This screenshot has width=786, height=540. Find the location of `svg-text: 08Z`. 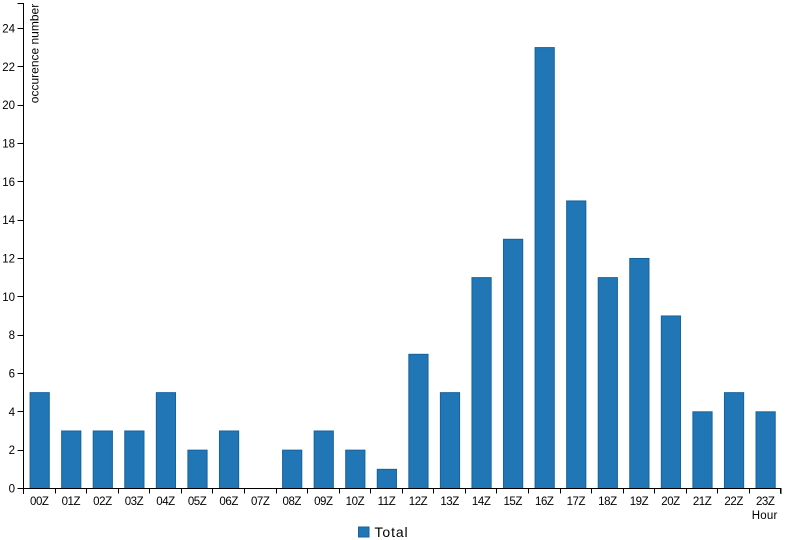

svg-text: 08Z is located at coordinates (292, 502).